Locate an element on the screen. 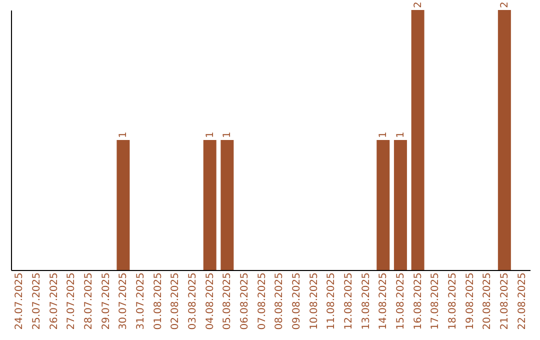 The width and height of the screenshot is (540, 340). x-tick-label: 01.08.2025 is located at coordinates (158, 301).